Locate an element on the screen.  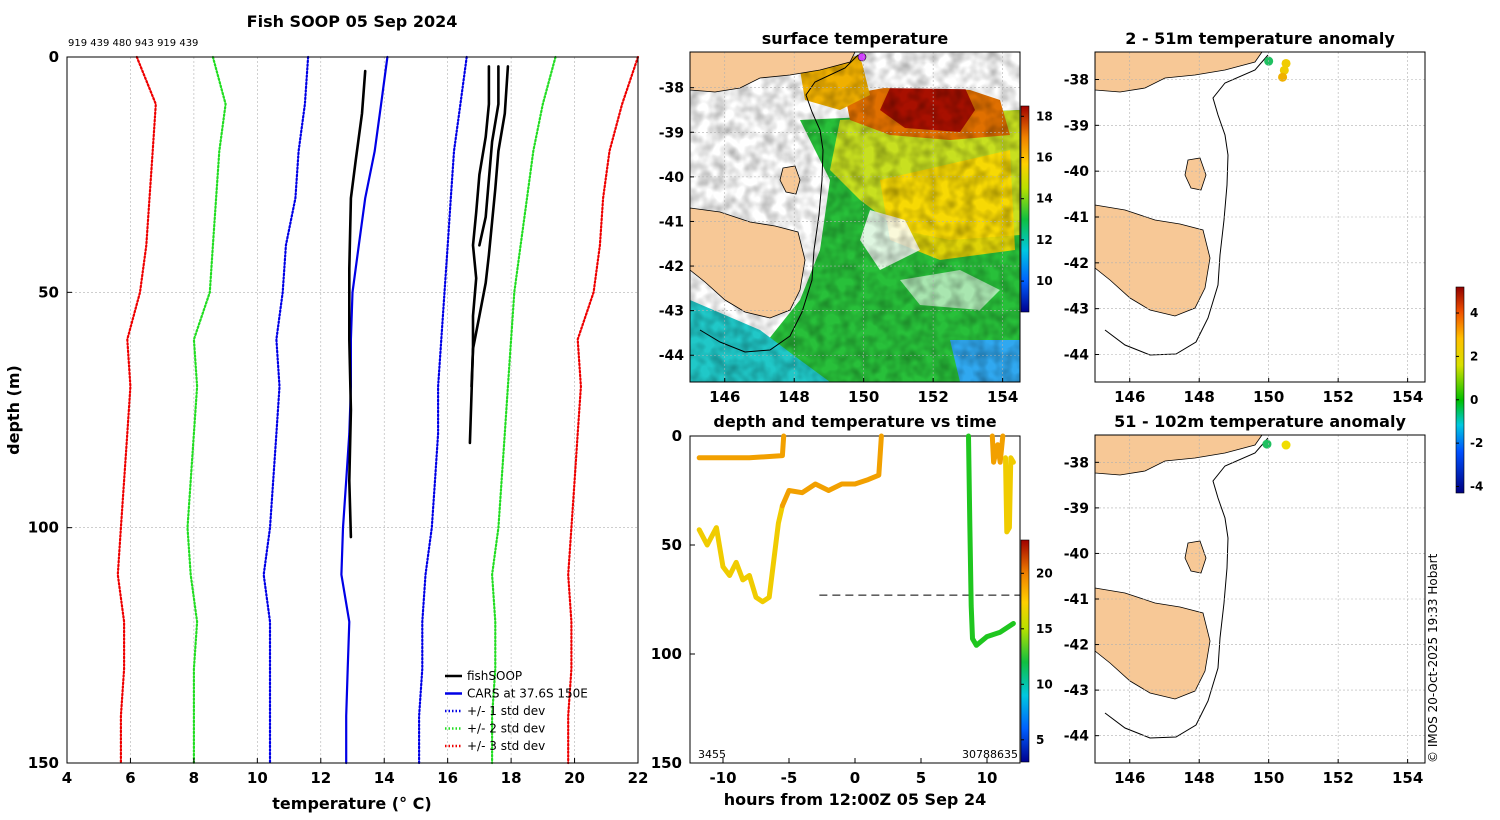
sst-field is located at coordinates (855, 217).